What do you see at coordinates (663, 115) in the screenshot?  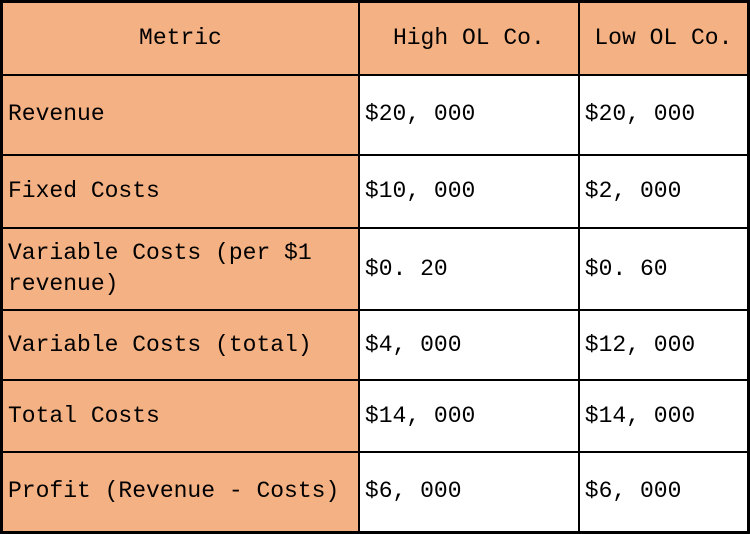 I see `value-cell-low: $20, 000` at bounding box center [663, 115].